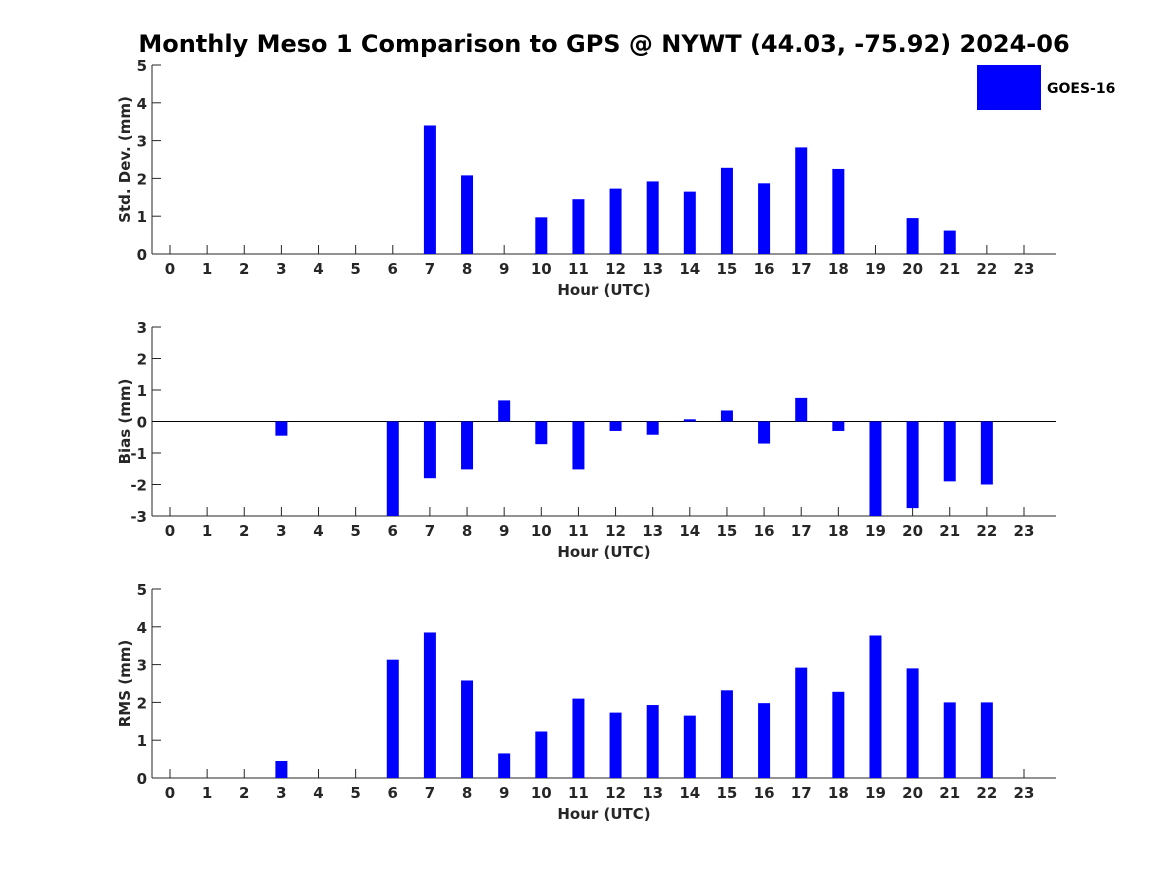 The image size is (1167, 875). Describe the element at coordinates (1046, 87) in the screenshot. I see `legend: GOES-16` at that location.